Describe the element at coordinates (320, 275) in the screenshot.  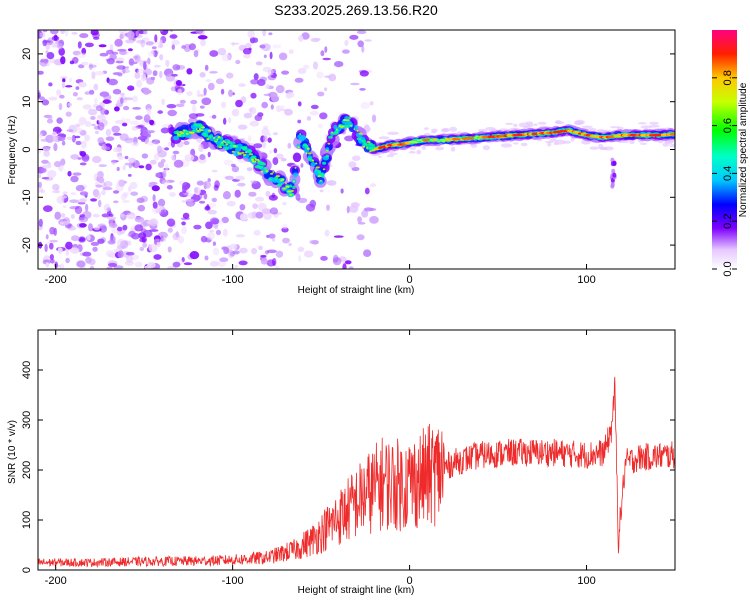
I see `spectrogram-x-axis: -200 -100 0 100` at that location.